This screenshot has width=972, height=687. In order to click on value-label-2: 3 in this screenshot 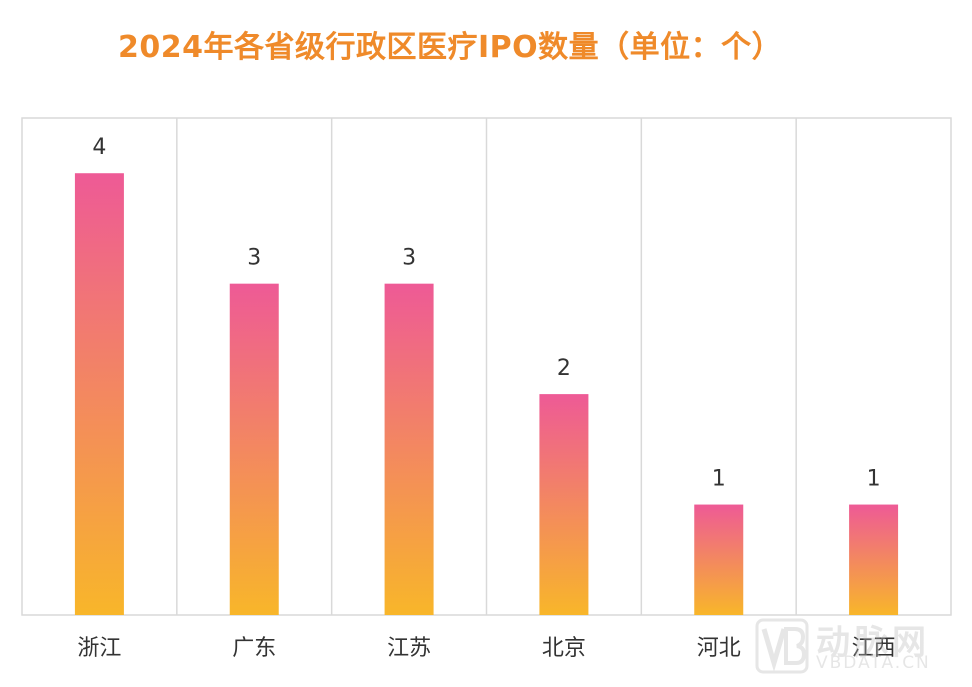, I will do `click(409, 258)`.